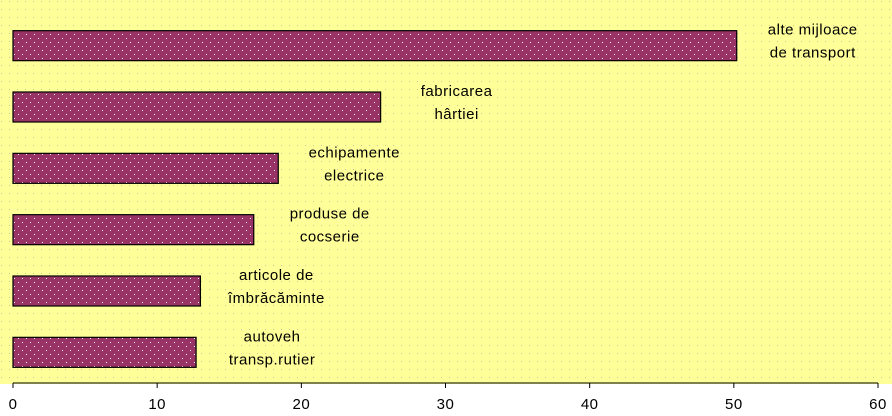 Image resolution: width=892 pixels, height=416 pixels. I want to click on x-tick-label: 40, so click(590, 404).